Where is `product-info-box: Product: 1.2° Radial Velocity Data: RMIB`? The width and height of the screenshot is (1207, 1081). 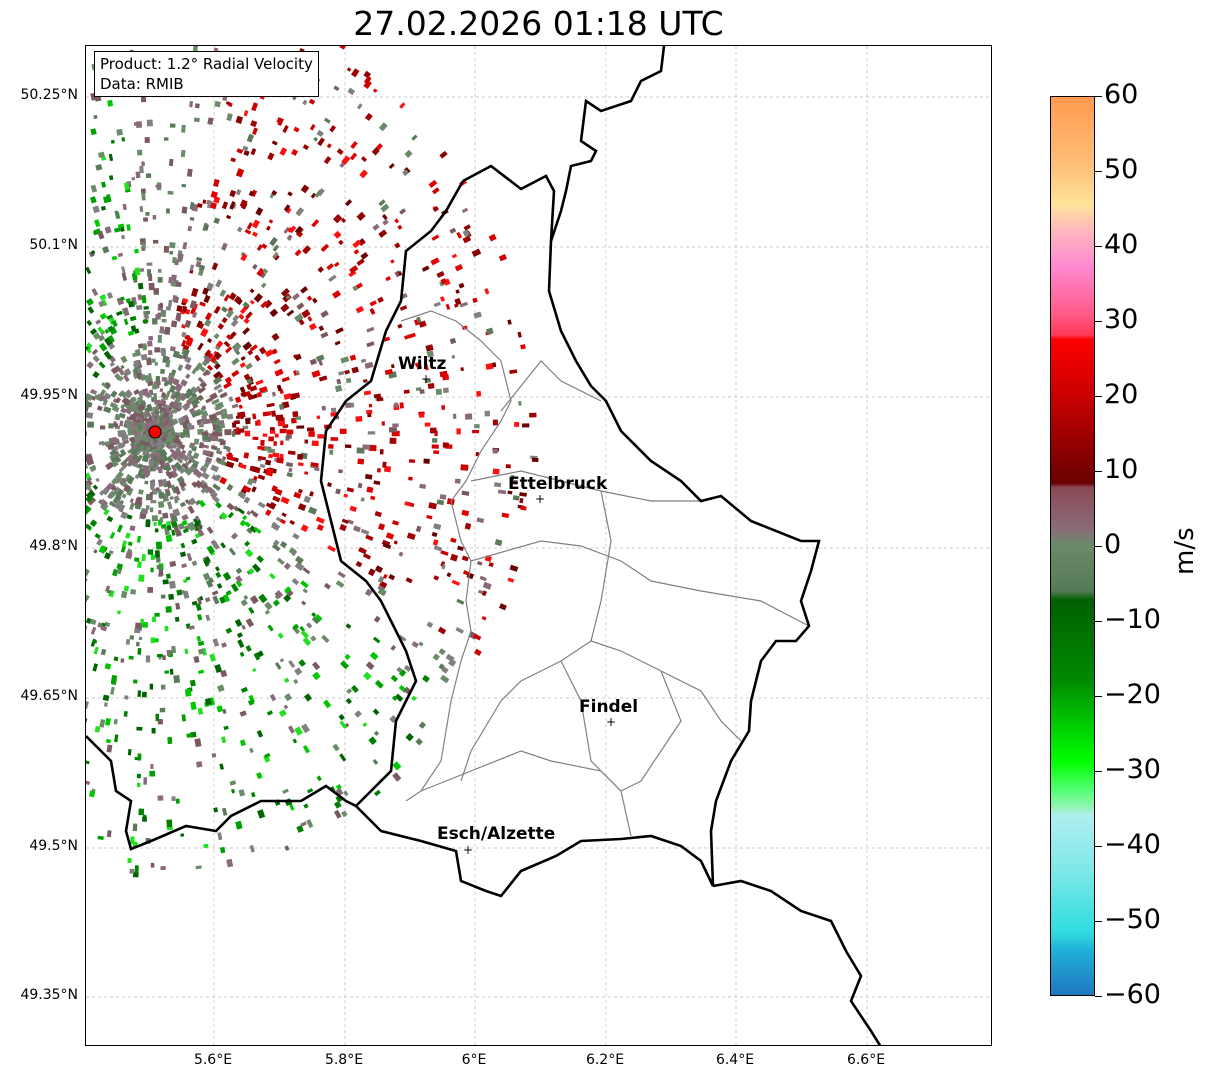
product-info-box: Product: 1.2° Radial Velocity Data: RMIB is located at coordinates (206, 74).